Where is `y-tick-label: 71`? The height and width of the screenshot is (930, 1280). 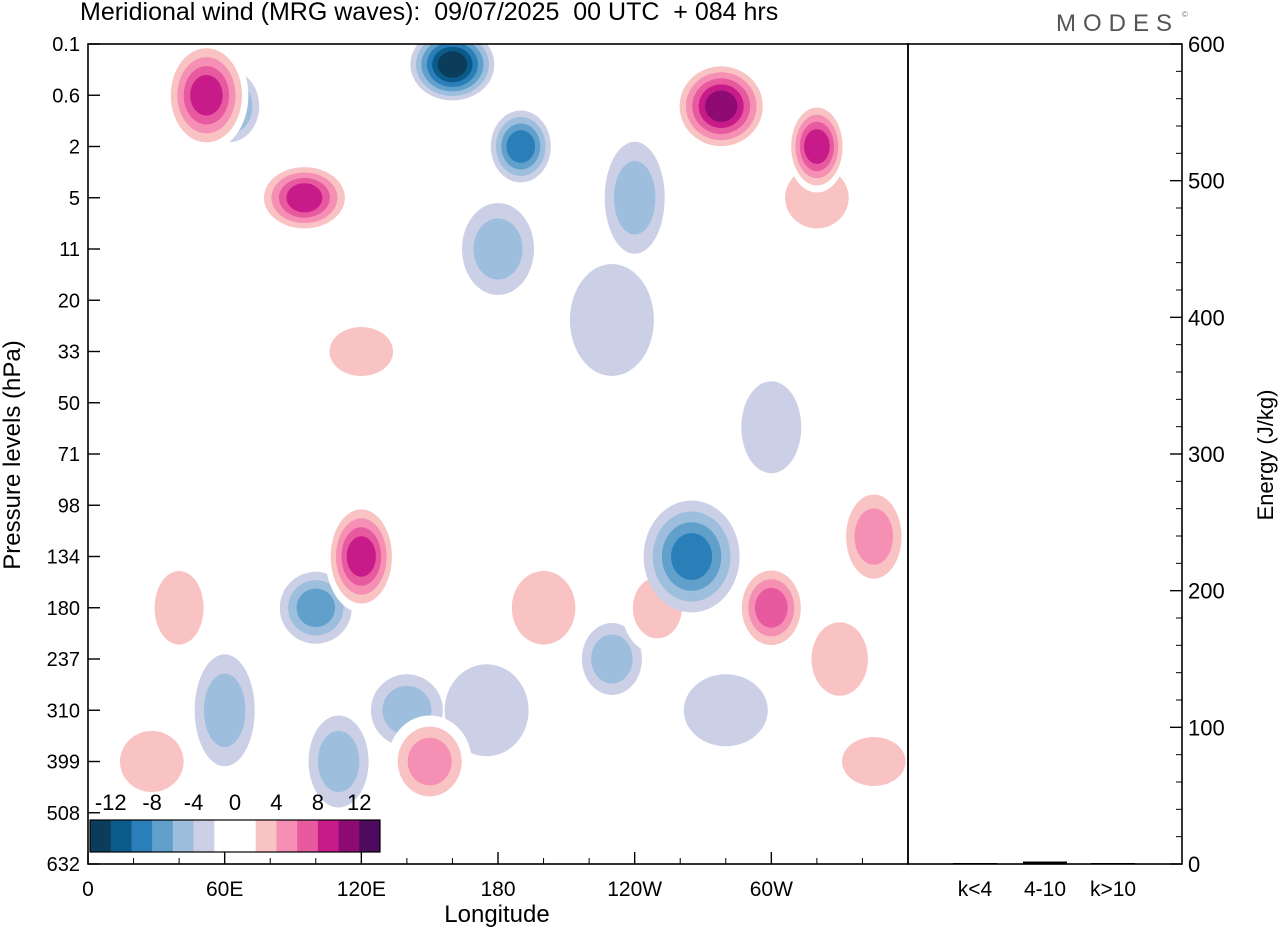 y-tick-label: 71 is located at coordinates (69, 455).